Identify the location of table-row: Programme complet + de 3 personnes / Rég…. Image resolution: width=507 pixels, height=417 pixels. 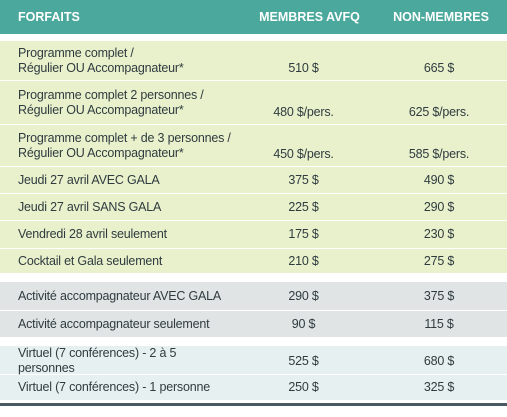
(253, 146).